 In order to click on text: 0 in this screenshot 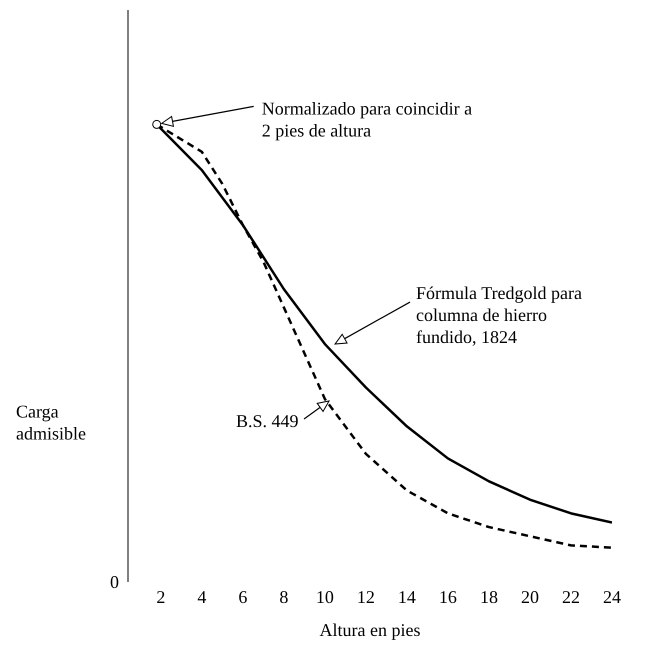, I will do `click(114, 582)`.